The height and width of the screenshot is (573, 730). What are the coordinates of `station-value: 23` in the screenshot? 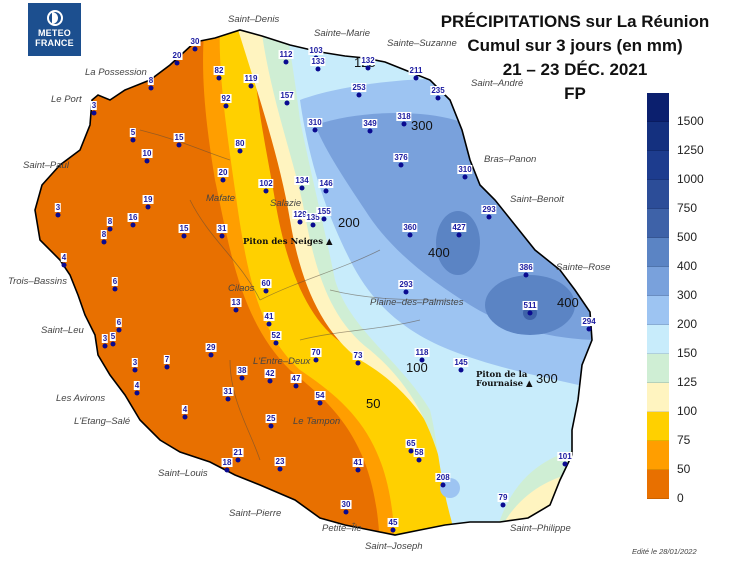 It's located at (280, 461).